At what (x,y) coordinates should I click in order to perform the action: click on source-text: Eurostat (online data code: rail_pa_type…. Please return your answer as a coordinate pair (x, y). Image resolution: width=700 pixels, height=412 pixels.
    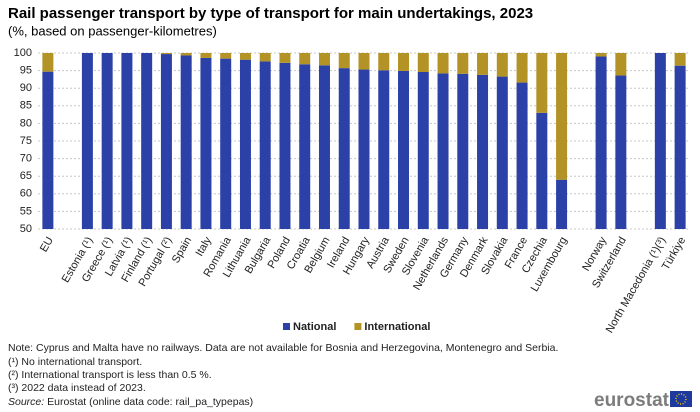
    Looking at the image, I should click on (148, 402).